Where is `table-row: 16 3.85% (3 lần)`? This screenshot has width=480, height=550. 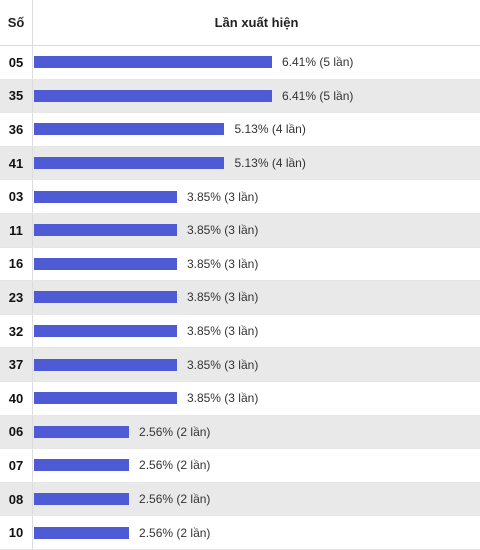
table-row: 16 3.85% (3 lần) is located at coordinates (240, 264).